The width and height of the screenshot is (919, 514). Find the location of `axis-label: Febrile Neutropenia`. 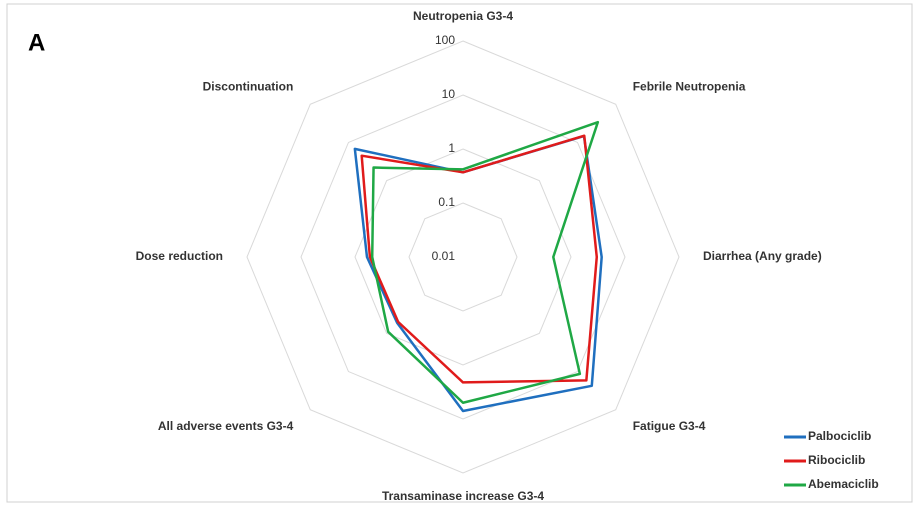

axis-label: Febrile Neutropenia is located at coordinates (689, 86).